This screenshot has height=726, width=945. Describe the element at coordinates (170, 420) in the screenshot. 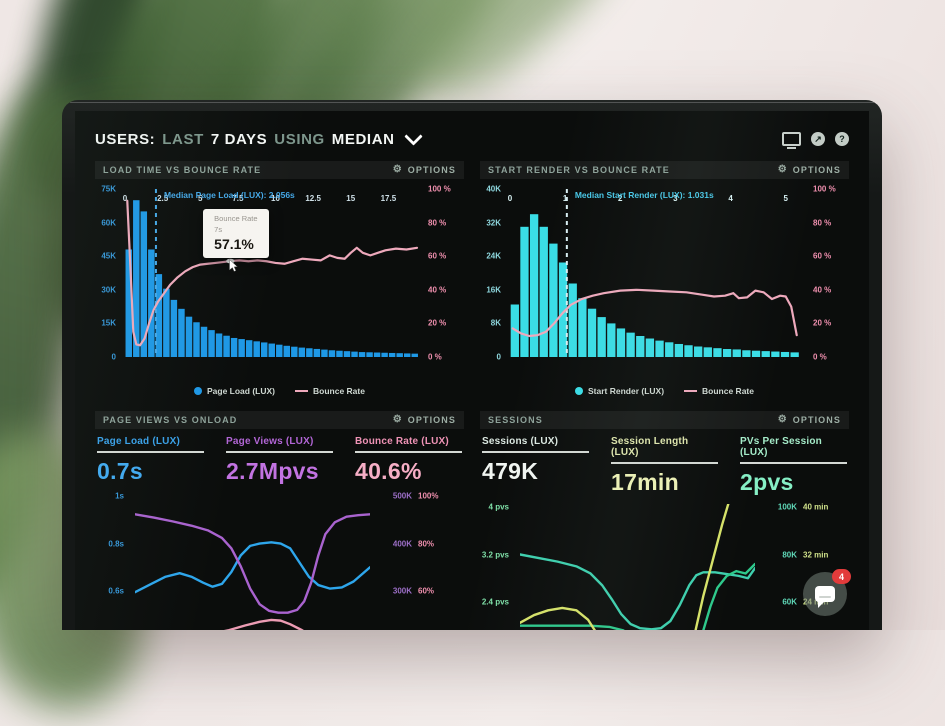

I see `panel-title: PAGE VIEWS VS ONLOAD` at that location.